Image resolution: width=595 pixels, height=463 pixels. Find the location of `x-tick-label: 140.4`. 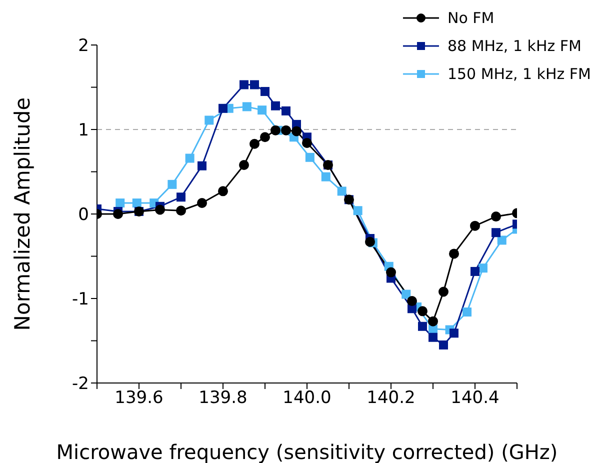

x-tick-label: 140.4 is located at coordinates (475, 398).